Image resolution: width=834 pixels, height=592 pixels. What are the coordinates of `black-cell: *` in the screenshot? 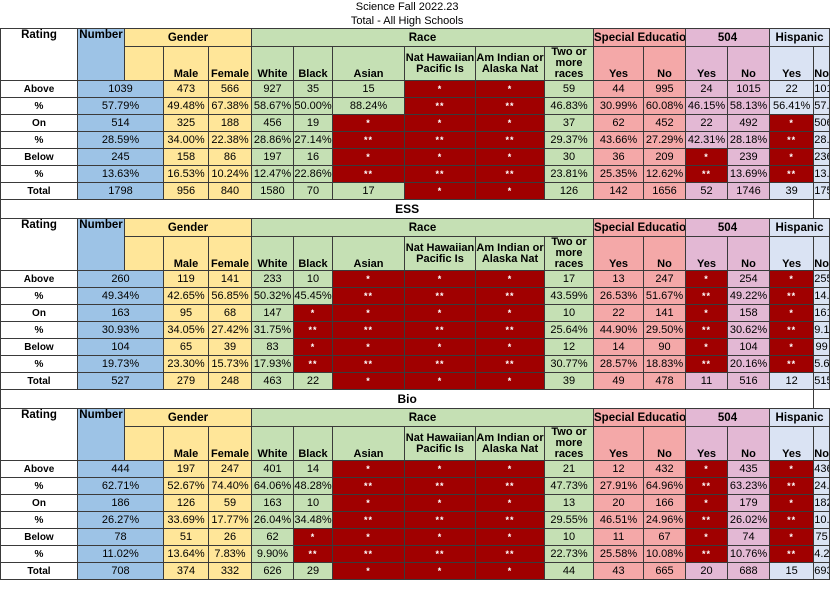 It's located at (313, 313).